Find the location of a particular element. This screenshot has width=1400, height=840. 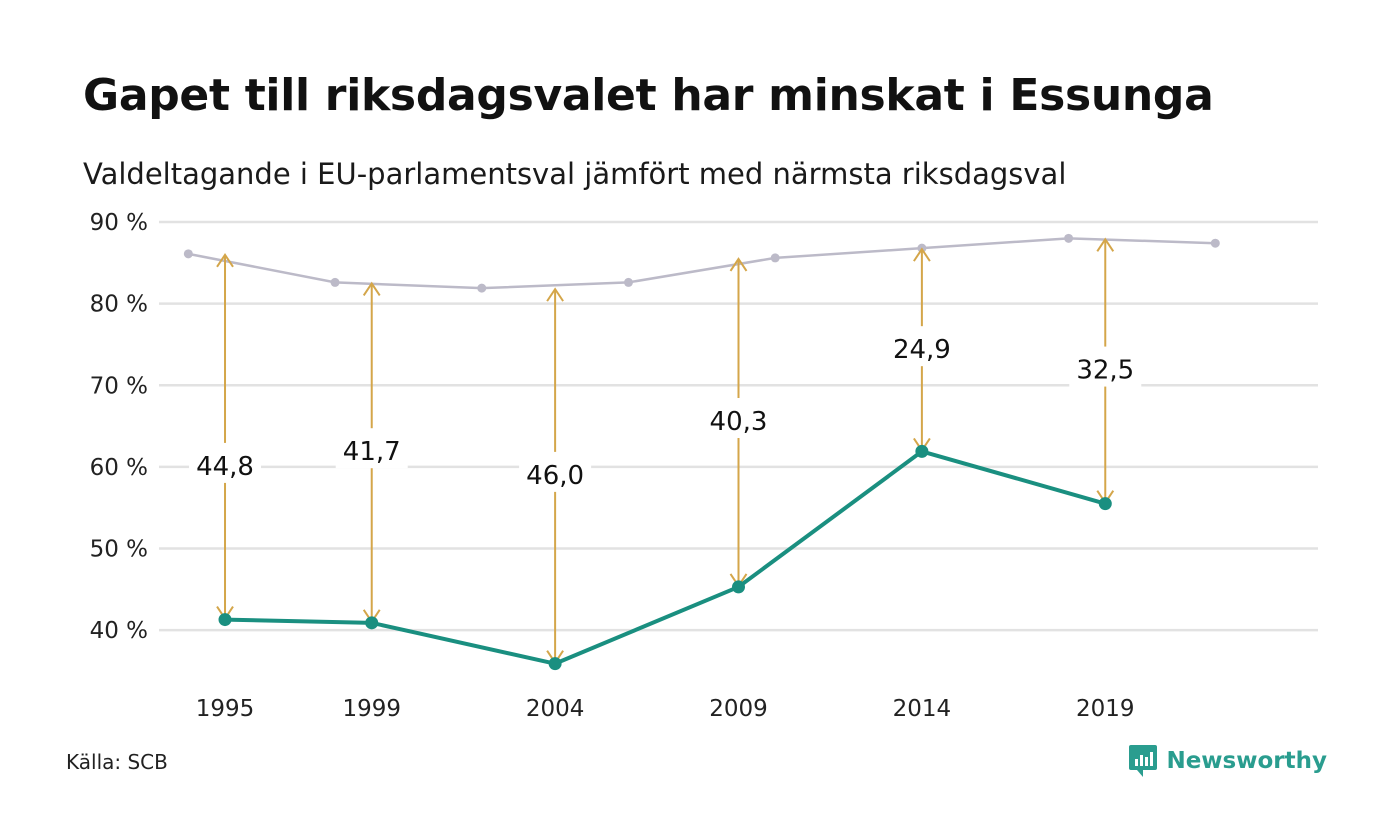

gap-label: 40,3 is located at coordinates (739, 422).